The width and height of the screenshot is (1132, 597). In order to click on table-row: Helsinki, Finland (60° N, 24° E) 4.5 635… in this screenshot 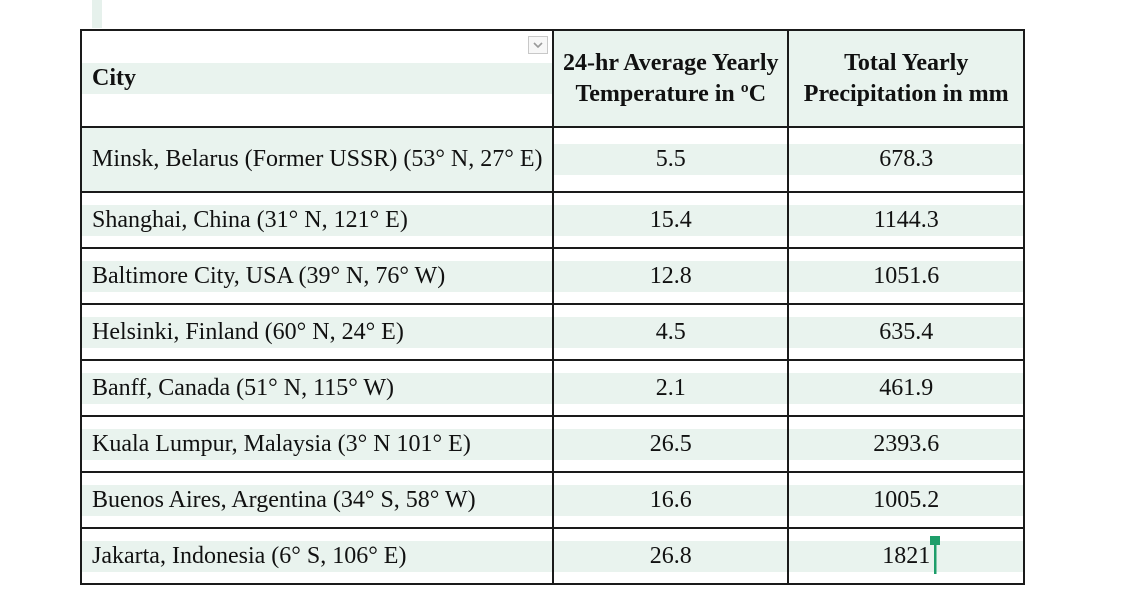, I will do `click(552, 332)`.